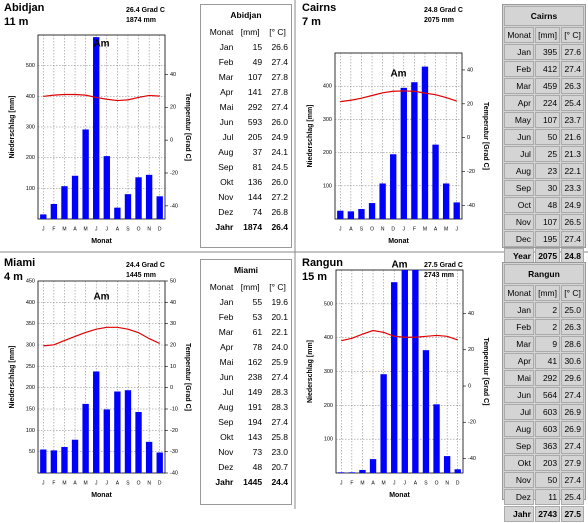  What do you see at coordinates (224, 482) in the screenshot?
I see `footer-cell: Jahr` at bounding box center [224, 482].